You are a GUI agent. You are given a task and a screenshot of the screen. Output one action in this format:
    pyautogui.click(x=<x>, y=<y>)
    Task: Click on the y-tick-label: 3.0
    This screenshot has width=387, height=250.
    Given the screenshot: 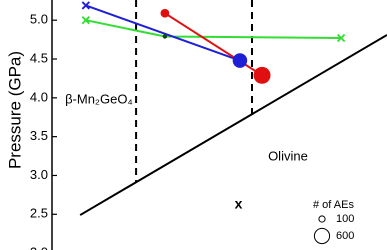 What is the action you would take?
    pyautogui.click(x=39, y=174)
    